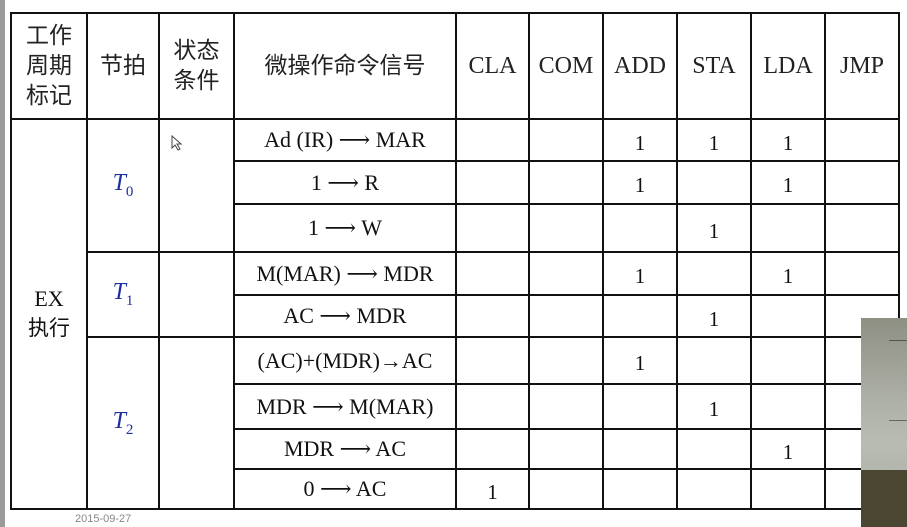 The height and width of the screenshot is (527, 907). I want to click on micro-op-cell: AC ⟶ MDR, so click(345, 316).